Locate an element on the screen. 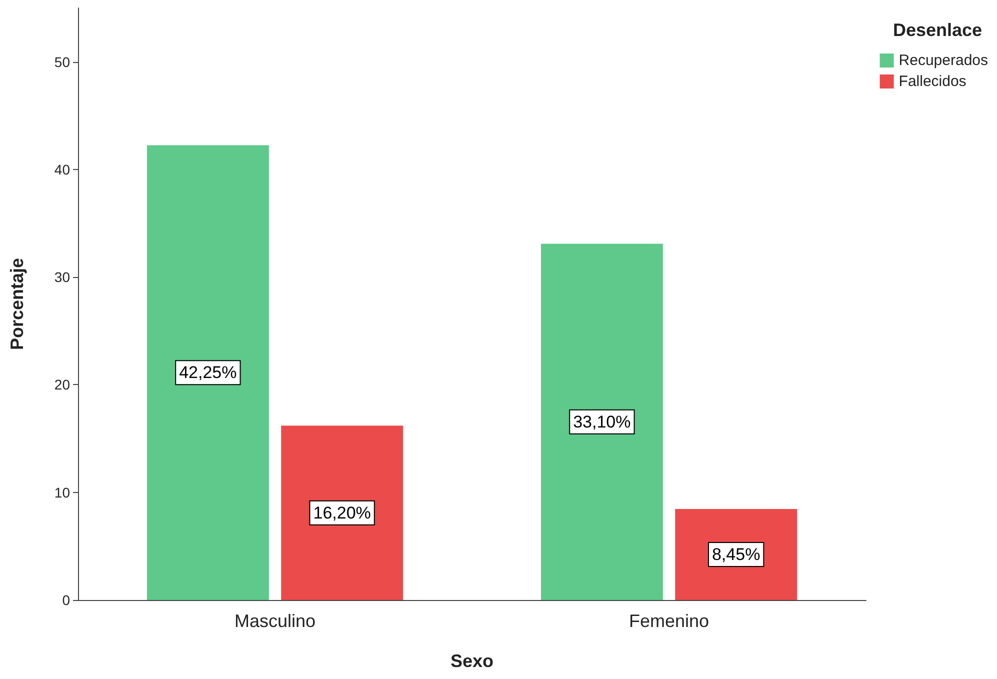 The image size is (997, 679). y-tick-label: 0 is located at coordinates (66, 600).